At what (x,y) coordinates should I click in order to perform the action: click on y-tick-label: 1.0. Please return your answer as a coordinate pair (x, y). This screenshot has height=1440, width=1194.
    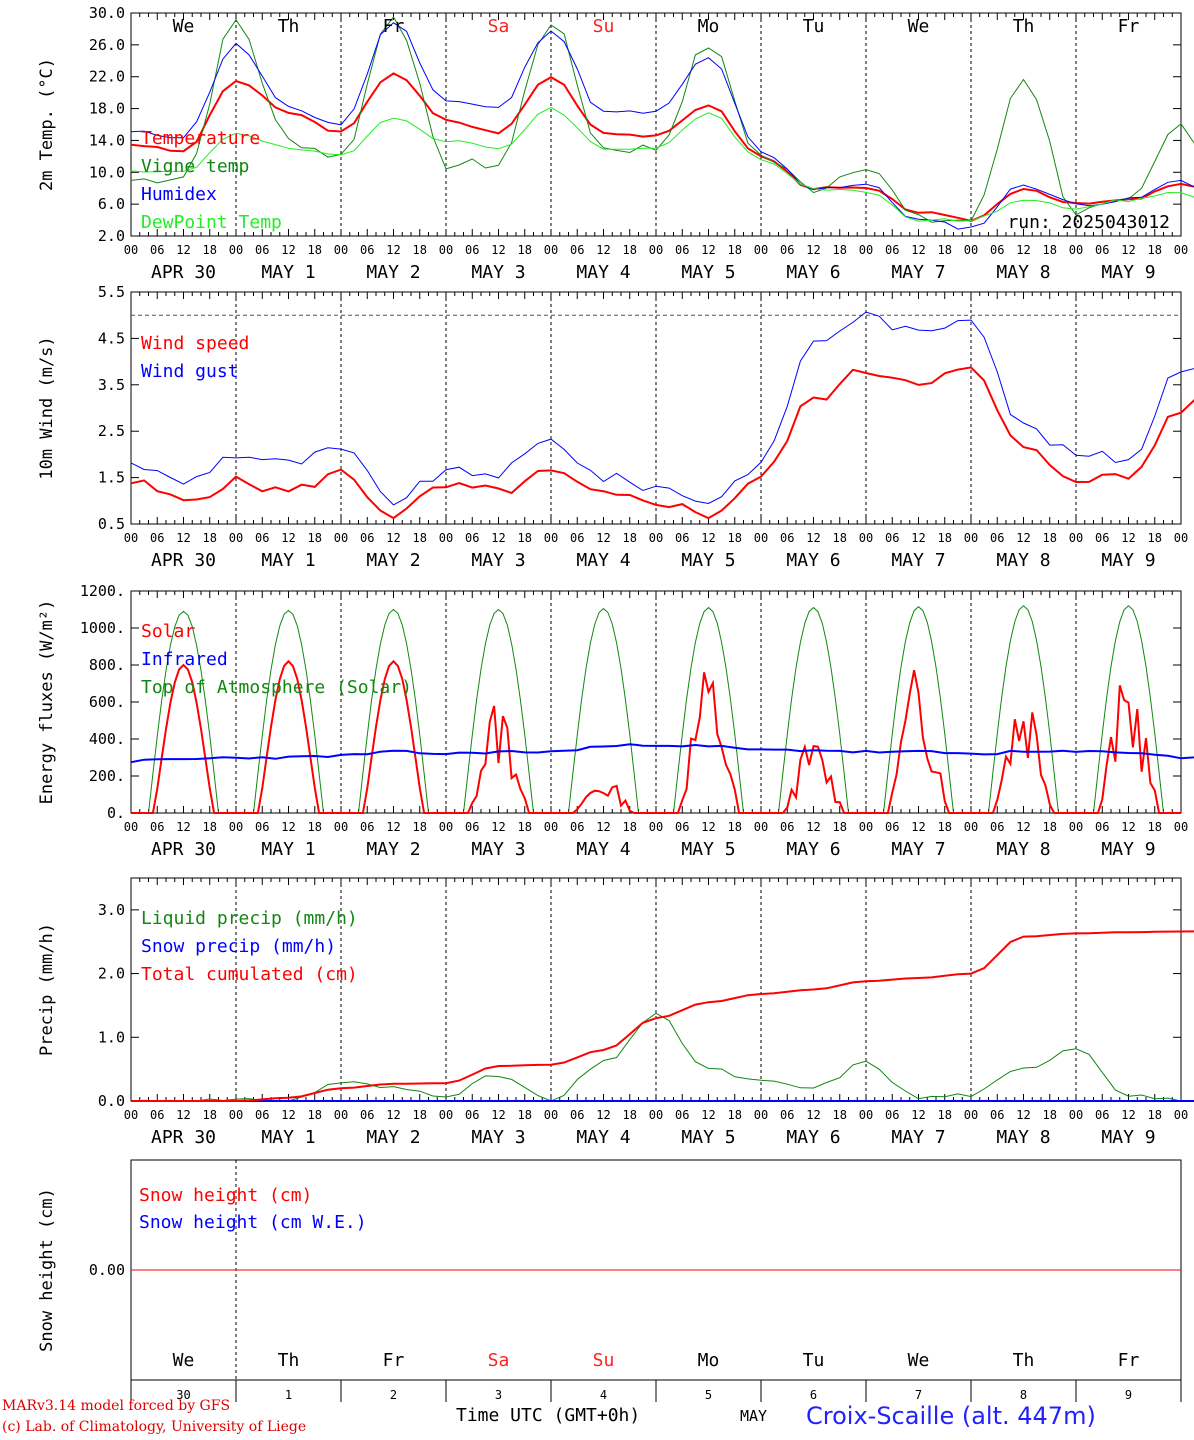
    Looking at the image, I should click on (111, 1037).